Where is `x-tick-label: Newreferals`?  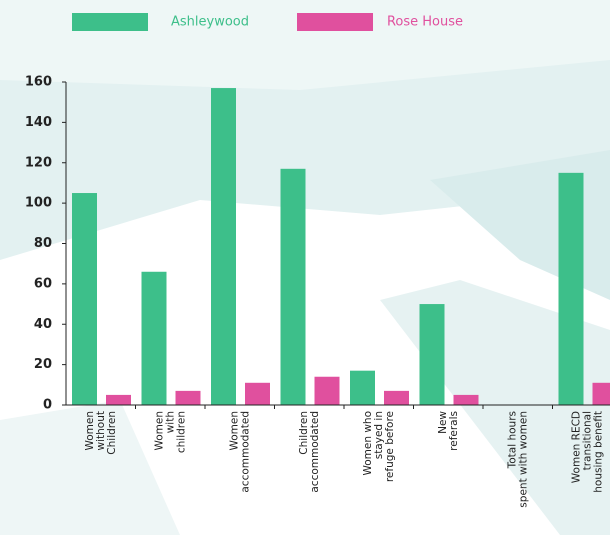
x-tick-label: Newreferals is located at coordinates (448, 431).